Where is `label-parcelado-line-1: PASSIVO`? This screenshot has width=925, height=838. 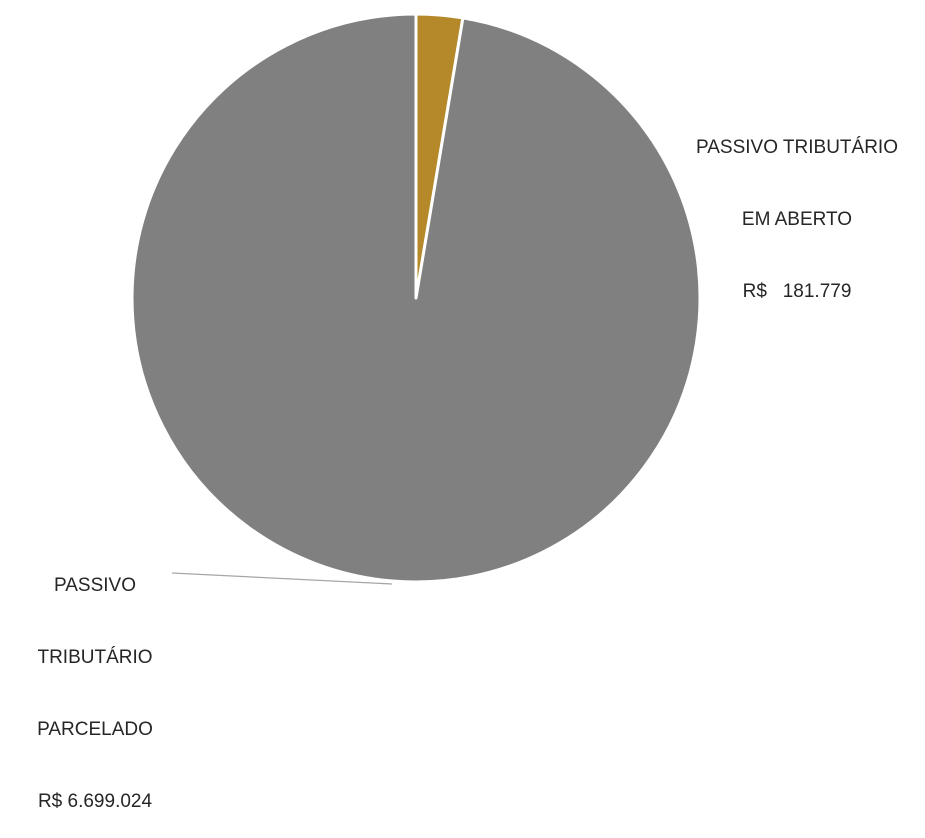
label-parcelado-line-1: PASSIVO is located at coordinates (94, 585).